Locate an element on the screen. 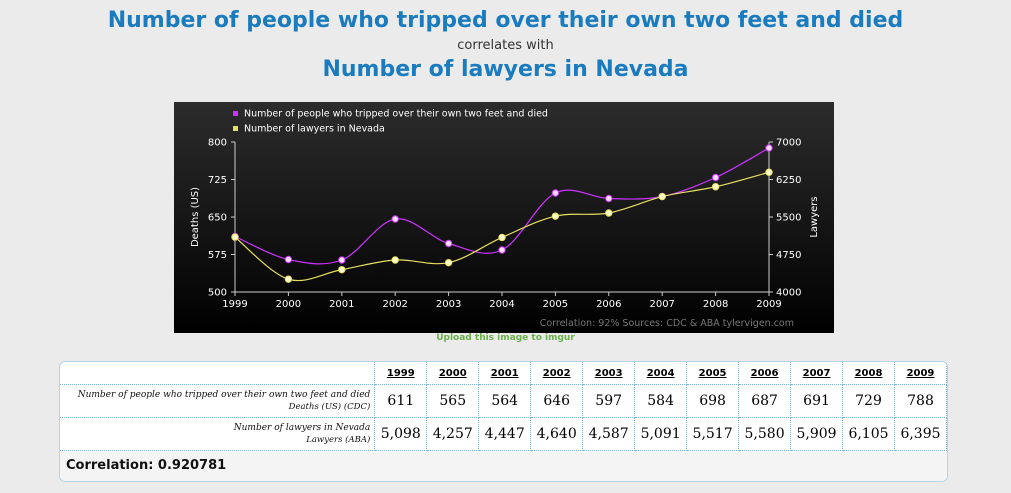 The height and width of the screenshot is (493, 1011). table-cell: 4,640 is located at coordinates (557, 434).